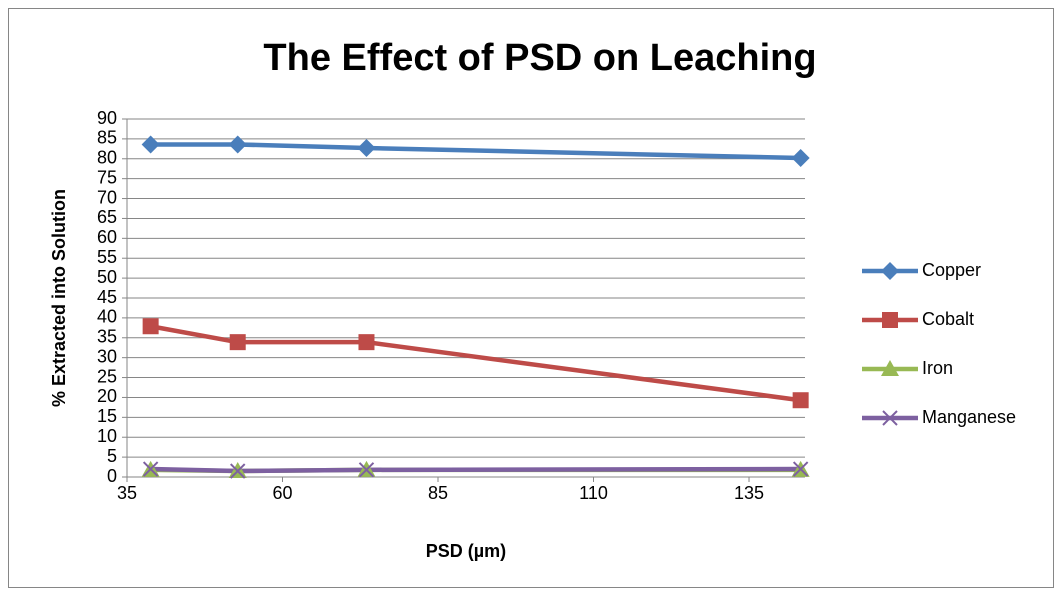 This screenshot has width=1062, height=596. What do you see at coordinates (749, 493) in the screenshot?
I see `x-tick-label: 135` at bounding box center [749, 493].